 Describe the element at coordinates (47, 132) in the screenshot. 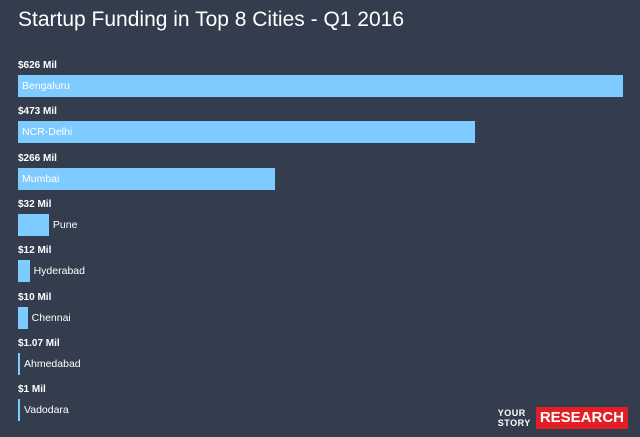

I see `category-label: NCR-Delhi` at that location.